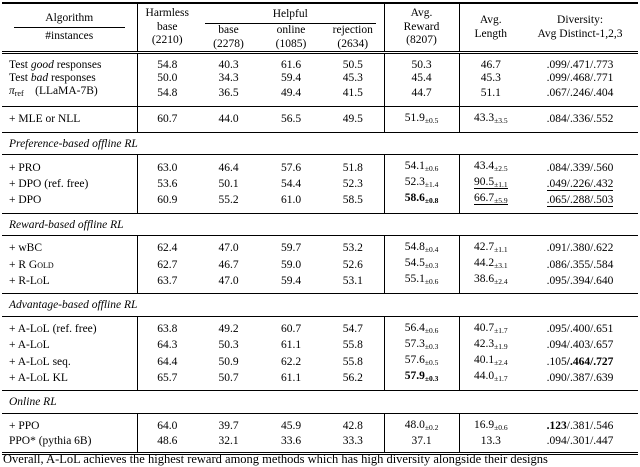  I want to click on cell-helpful-online: 56.5, so click(291, 119).